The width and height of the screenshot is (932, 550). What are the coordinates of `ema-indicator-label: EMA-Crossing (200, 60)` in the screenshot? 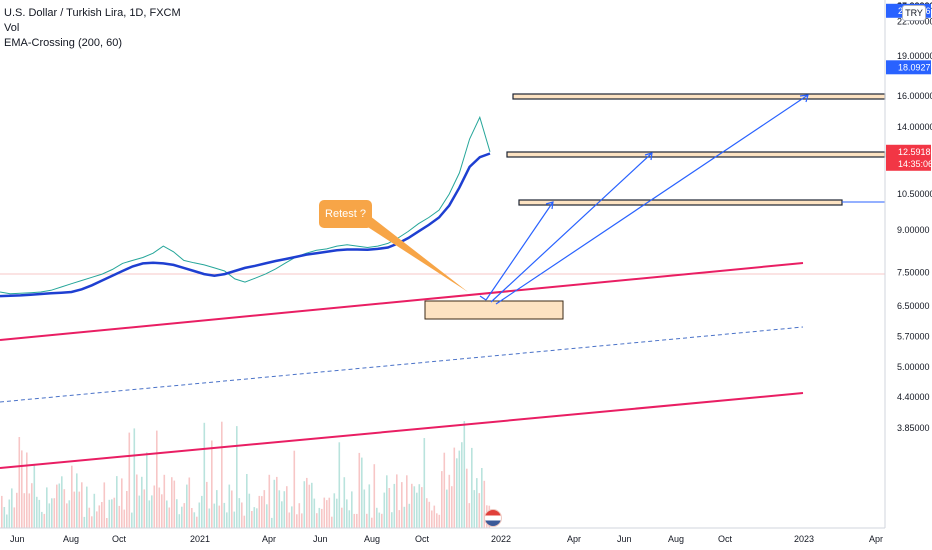 It's located at (63, 43).